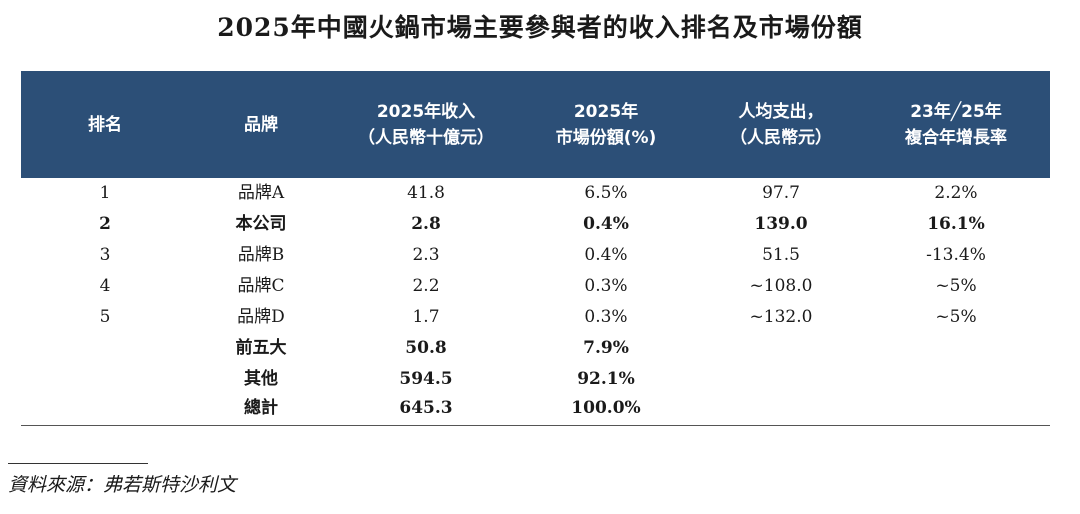 The width and height of the screenshot is (1080, 514). Describe the element at coordinates (535, 317) in the screenshot. I see `table-row: 5 品牌D 1.7 0.3% ~132.0 ~5%` at that location.